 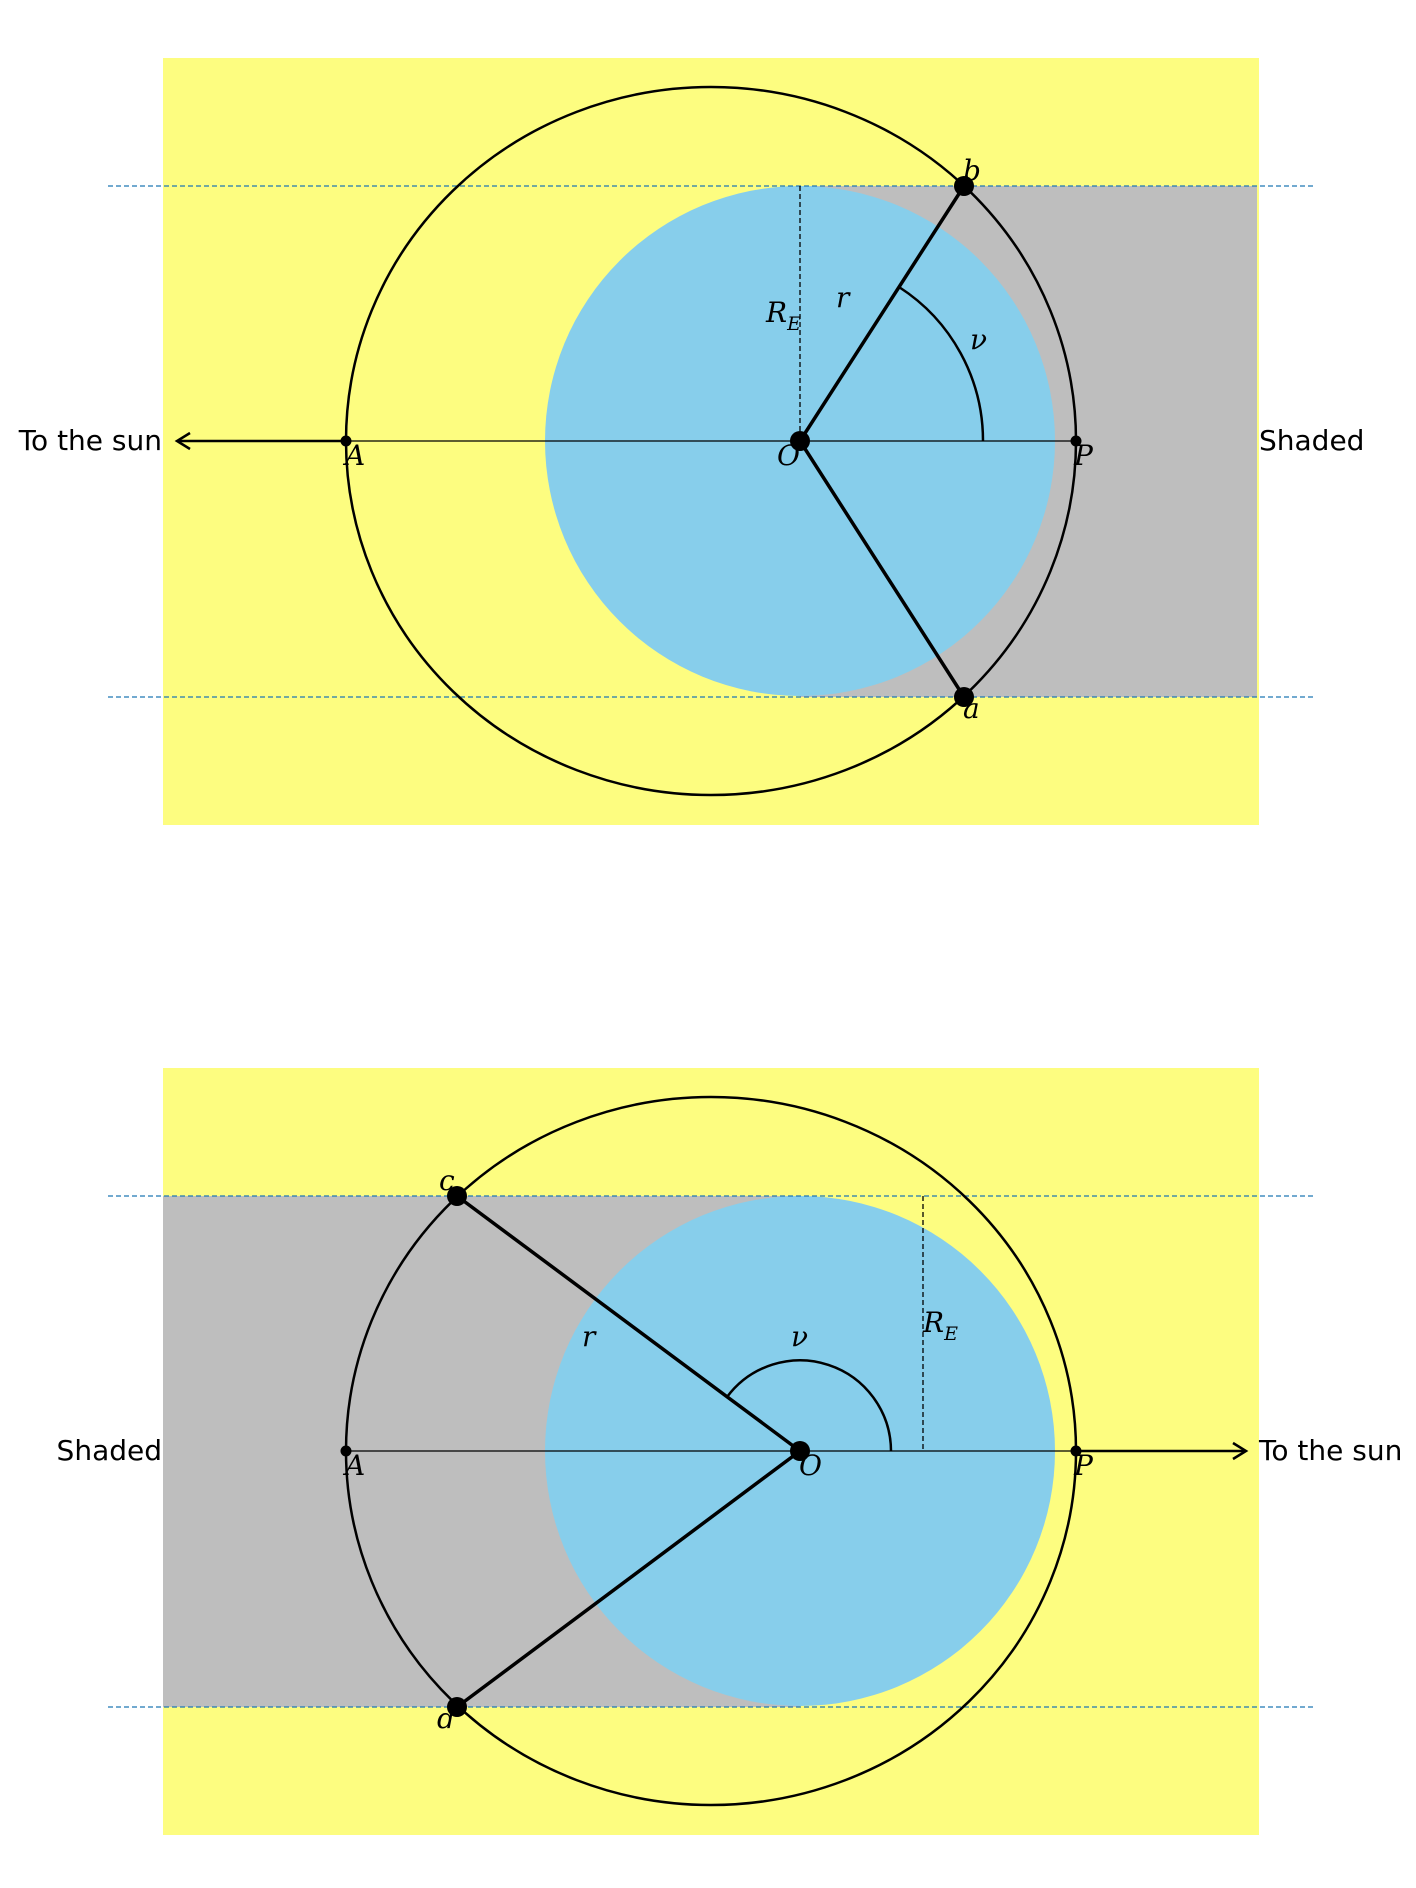 What do you see at coordinates (972, 170) in the screenshot?
I see `point-b-label: b` at bounding box center [972, 170].